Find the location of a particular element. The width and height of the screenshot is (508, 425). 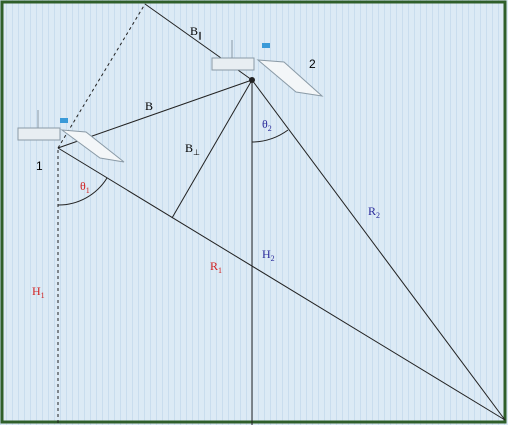

satellite-label: 2 is located at coordinates (312, 64).